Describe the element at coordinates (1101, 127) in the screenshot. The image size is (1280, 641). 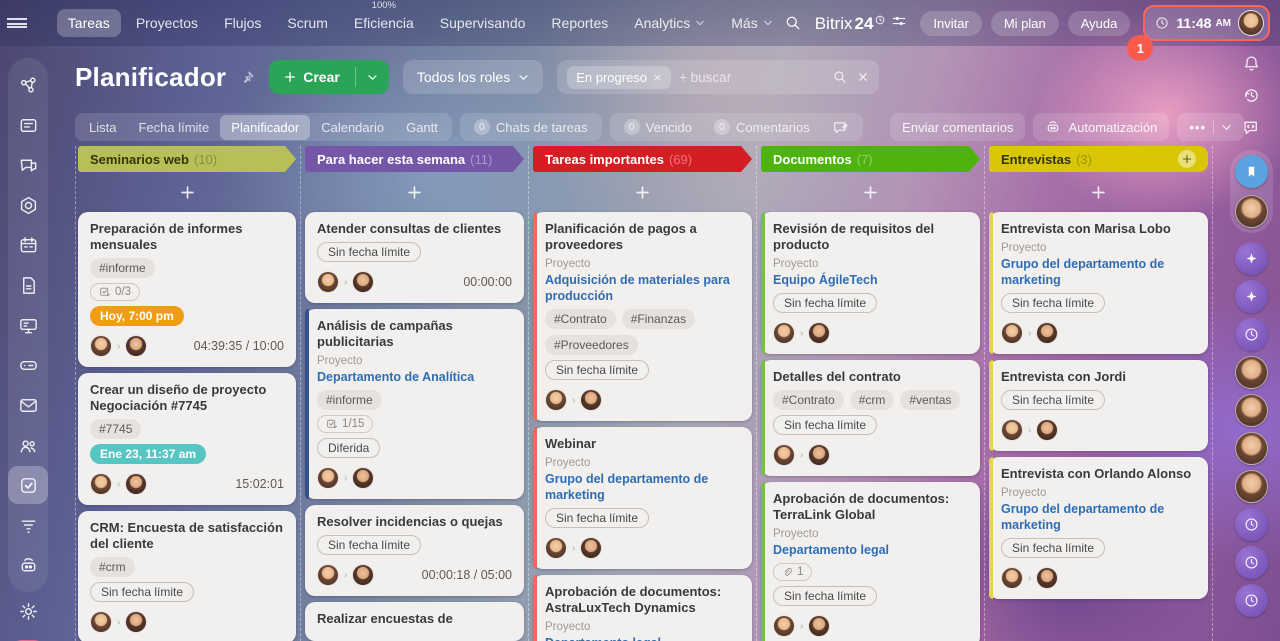
I see `automation-button: Automatización` at that location.